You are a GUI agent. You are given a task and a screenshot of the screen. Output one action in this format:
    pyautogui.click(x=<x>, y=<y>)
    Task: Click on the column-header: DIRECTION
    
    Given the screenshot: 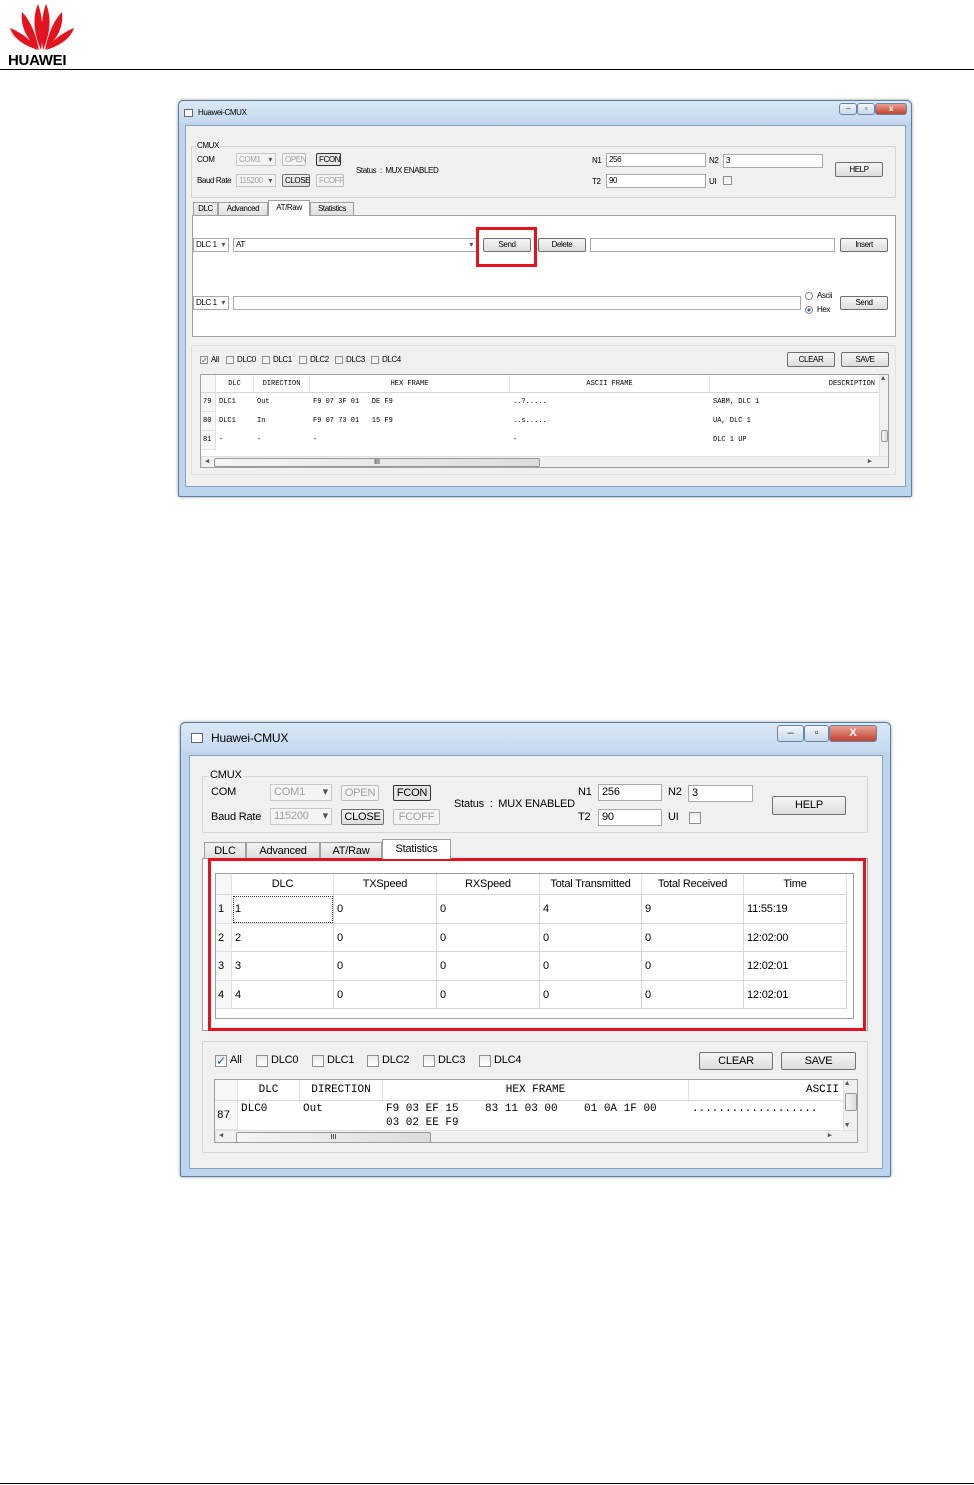 What is the action you would take?
    pyautogui.click(x=282, y=384)
    